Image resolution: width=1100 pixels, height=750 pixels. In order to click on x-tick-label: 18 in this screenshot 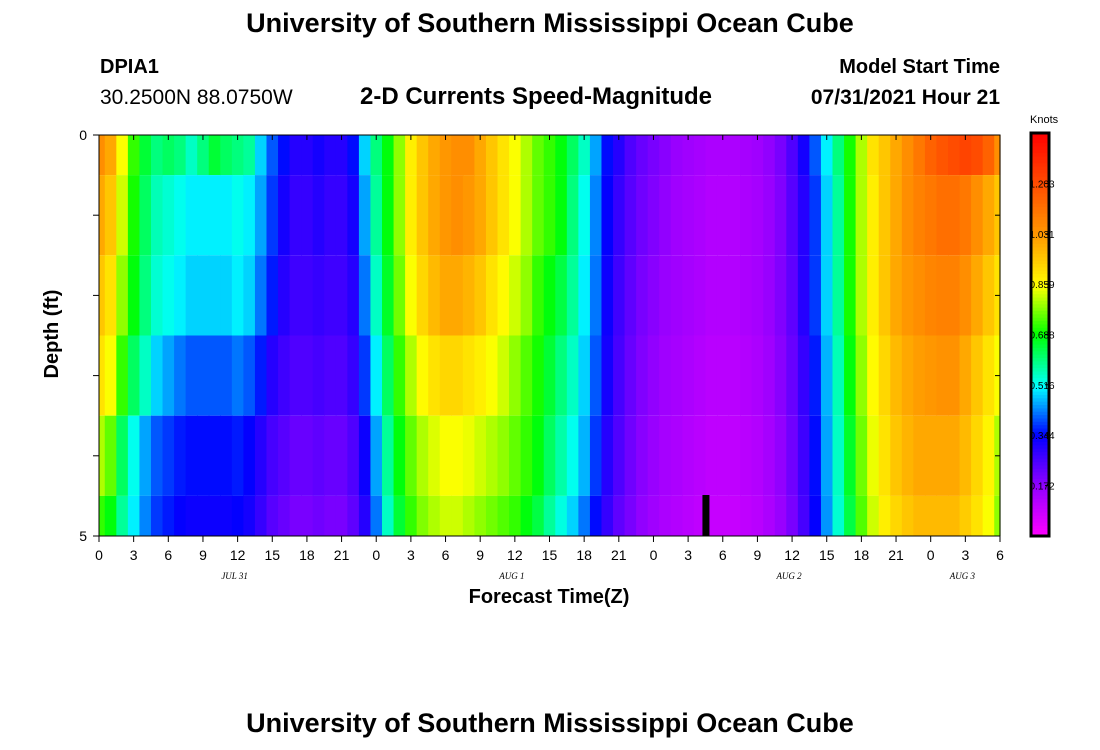, I will do `click(307, 555)`.